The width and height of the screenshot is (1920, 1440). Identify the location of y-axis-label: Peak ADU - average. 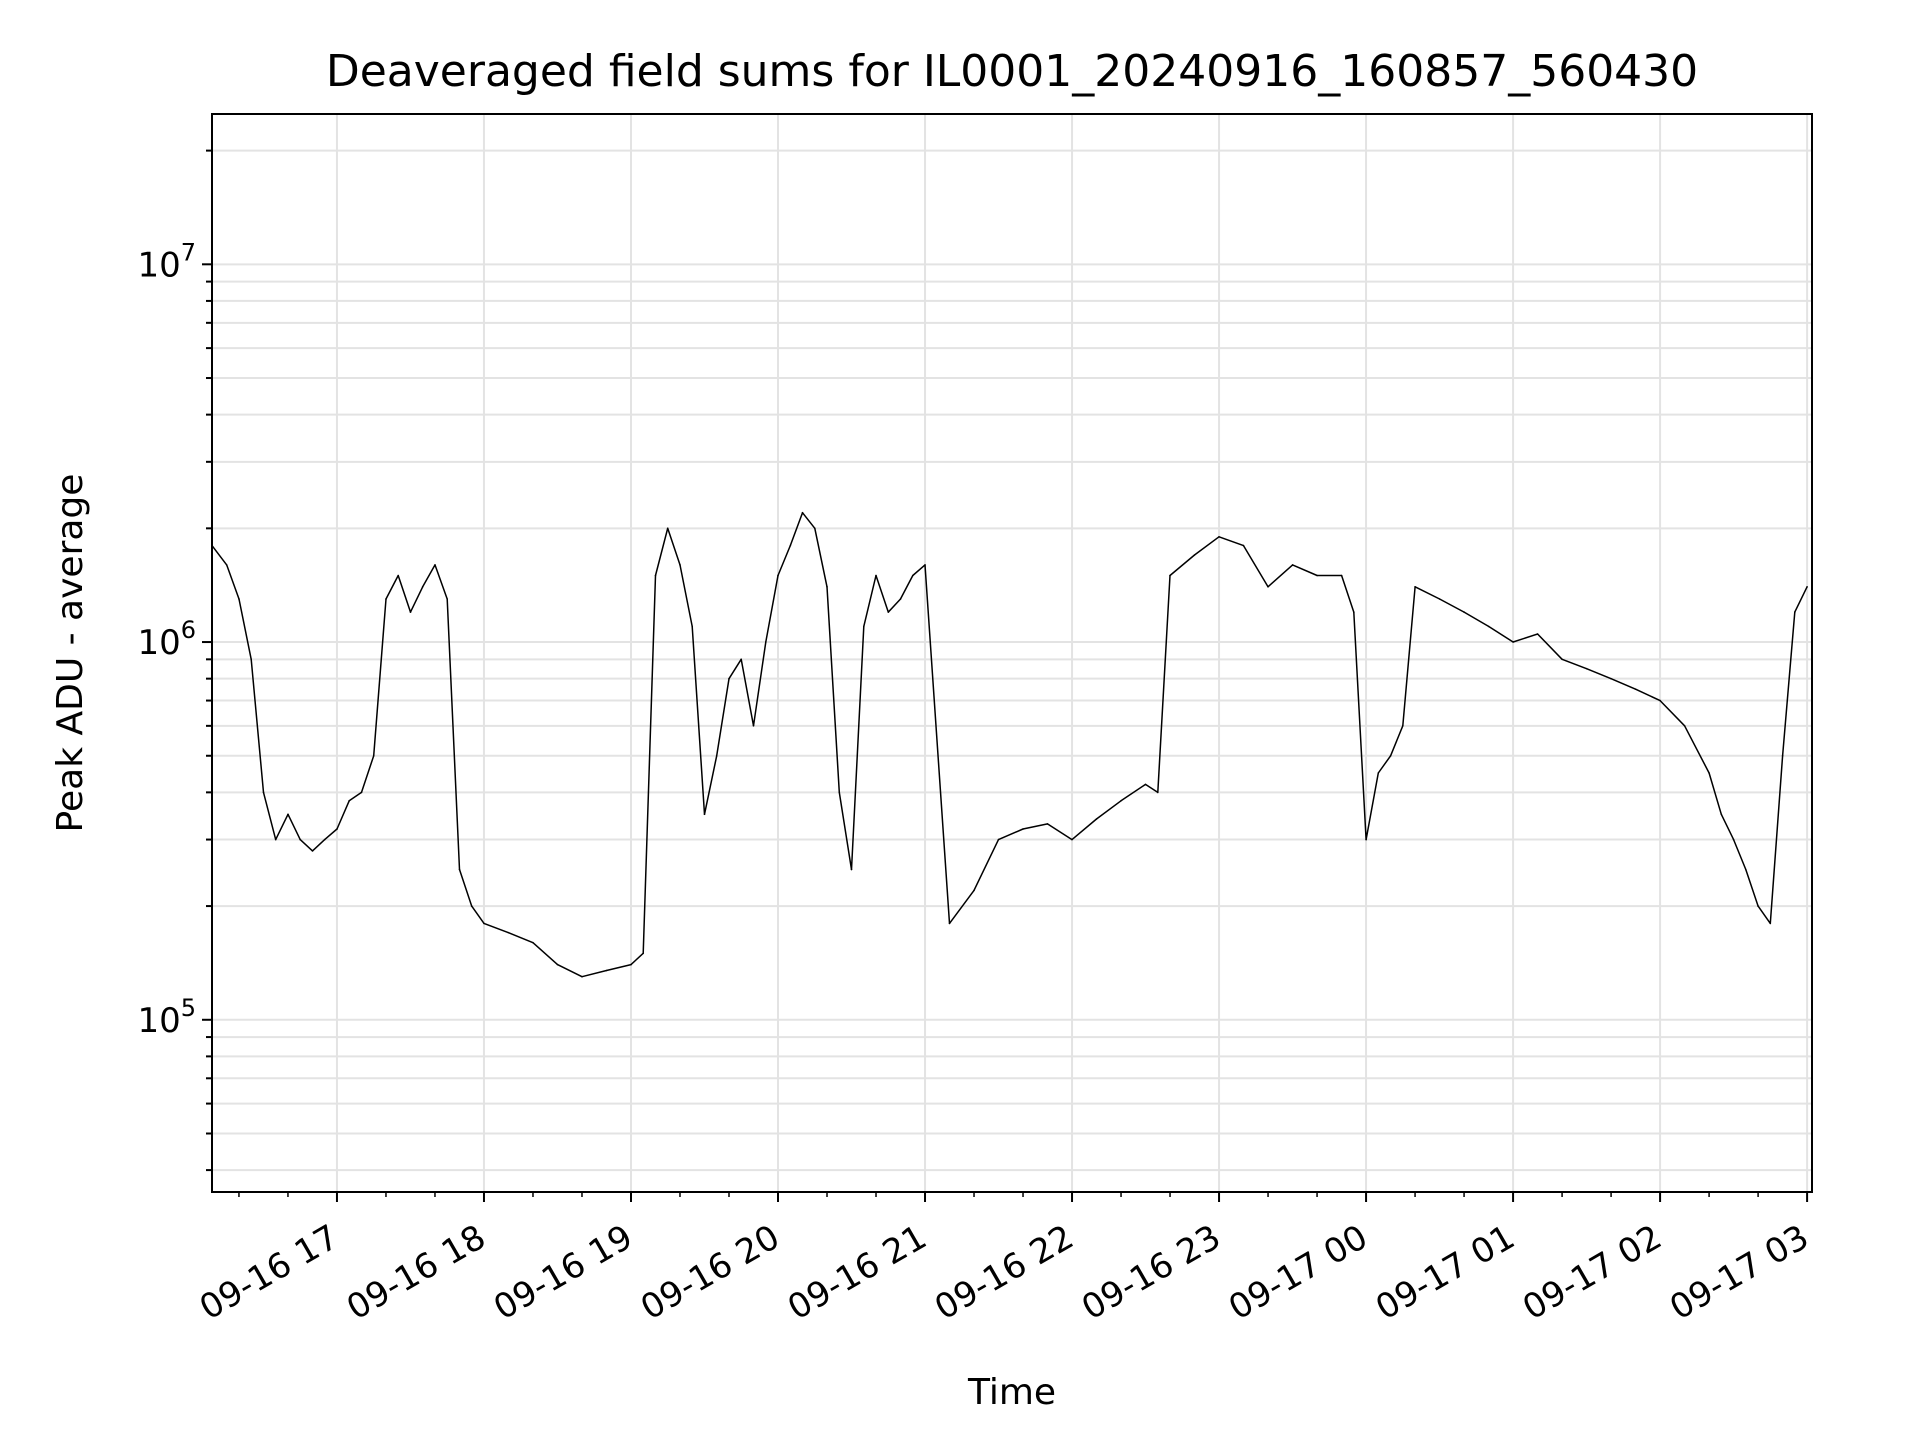
(70, 653).